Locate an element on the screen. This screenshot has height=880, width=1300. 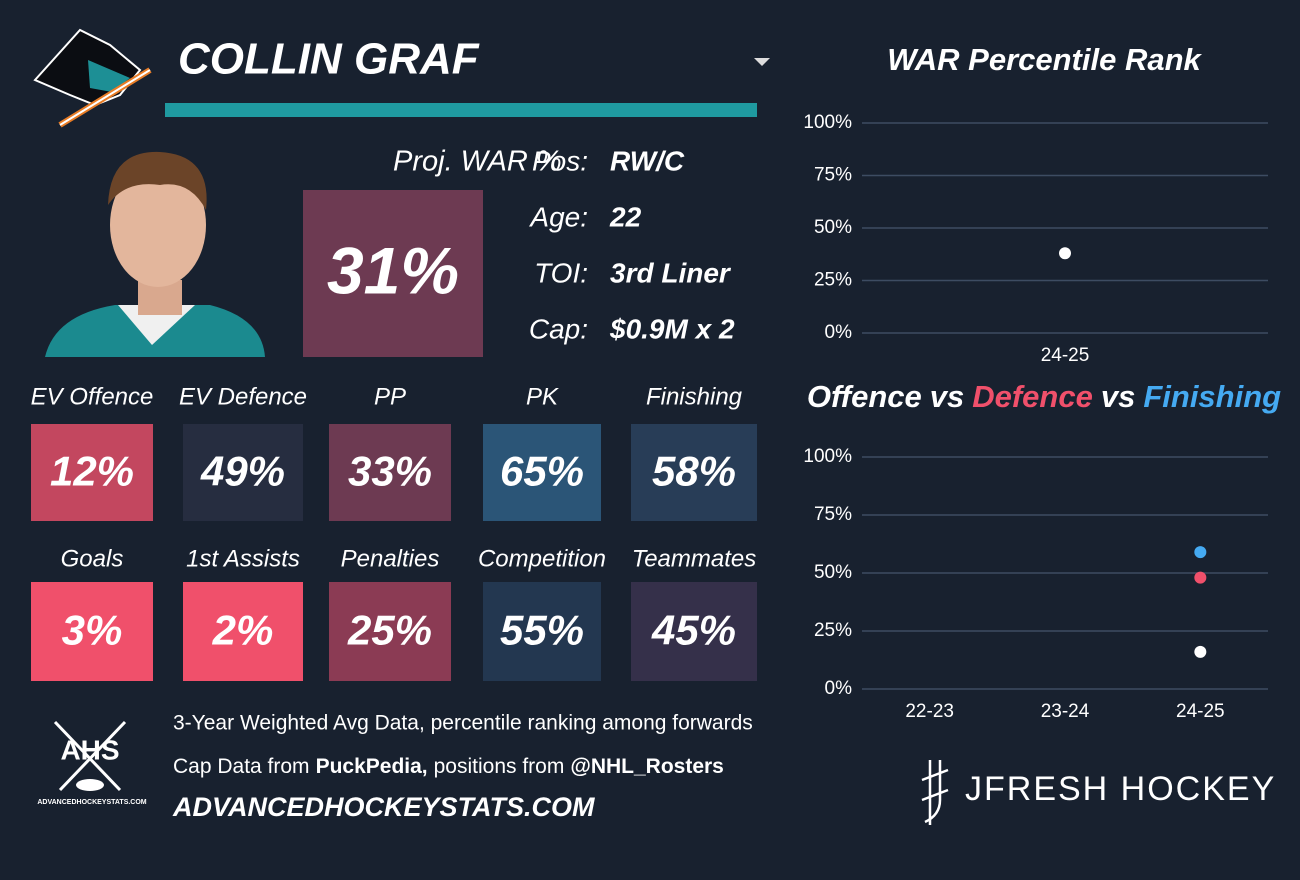
ahs-logo is located at coordinates (90, 756).